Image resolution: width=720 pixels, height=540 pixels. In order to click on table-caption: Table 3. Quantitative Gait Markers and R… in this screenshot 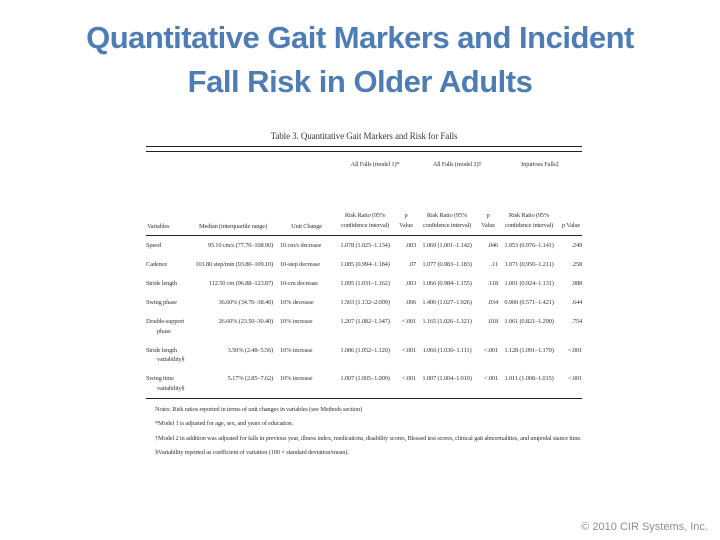, I will do `click(364, 136)`.